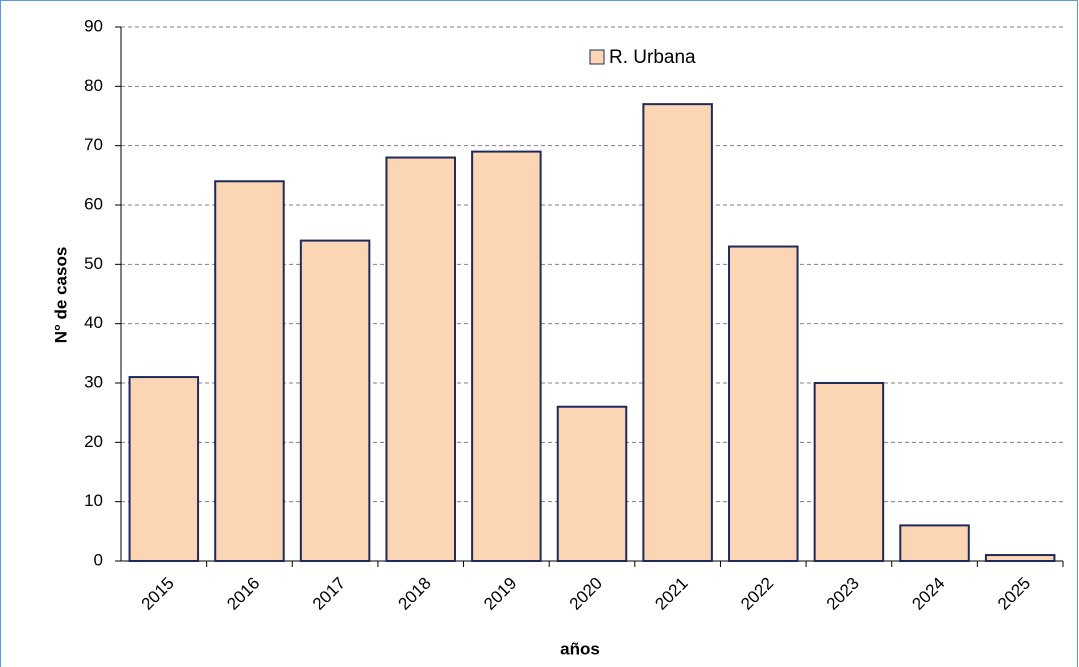 This screenshot has width=1079, height=667. What do you see at coordinates (93, 500) in the screenshot?
I see `y-tick-label: 10` at bounding box center [93, 500].